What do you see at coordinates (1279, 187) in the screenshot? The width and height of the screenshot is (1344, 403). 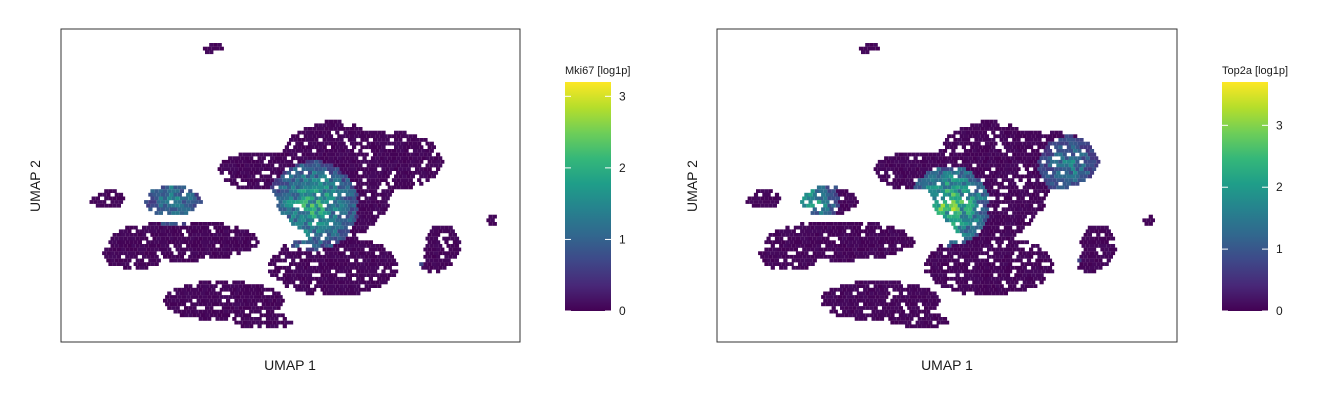 I see `colorbar-tick-label: 2` at bounding box center [1279, 187].